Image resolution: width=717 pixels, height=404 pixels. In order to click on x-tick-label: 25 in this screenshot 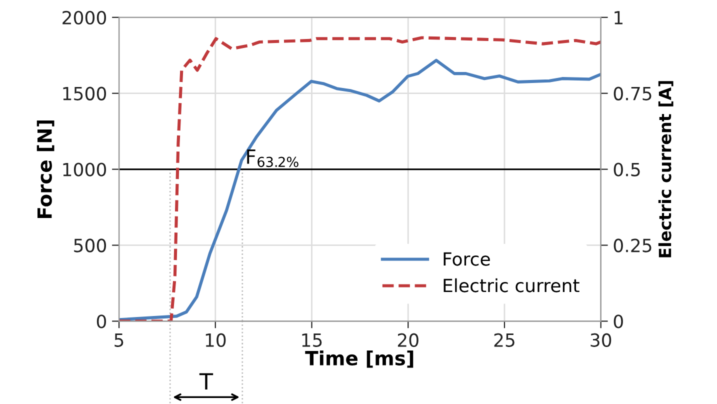, I will do `click(504, 340)`.